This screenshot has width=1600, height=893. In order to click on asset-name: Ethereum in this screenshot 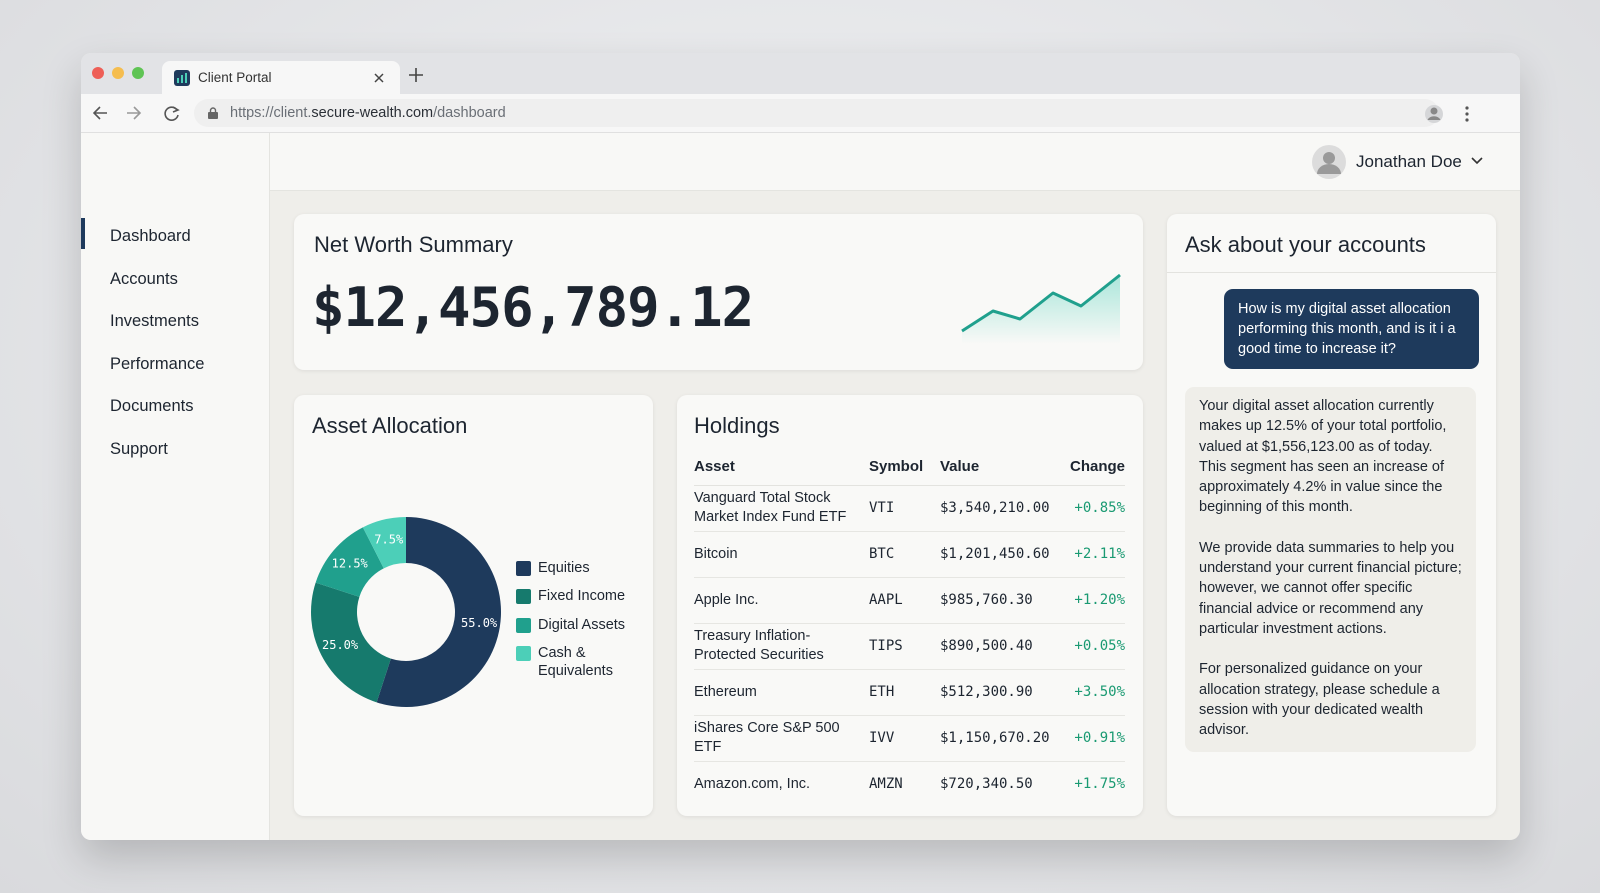, I will do `click(781, 692)`.